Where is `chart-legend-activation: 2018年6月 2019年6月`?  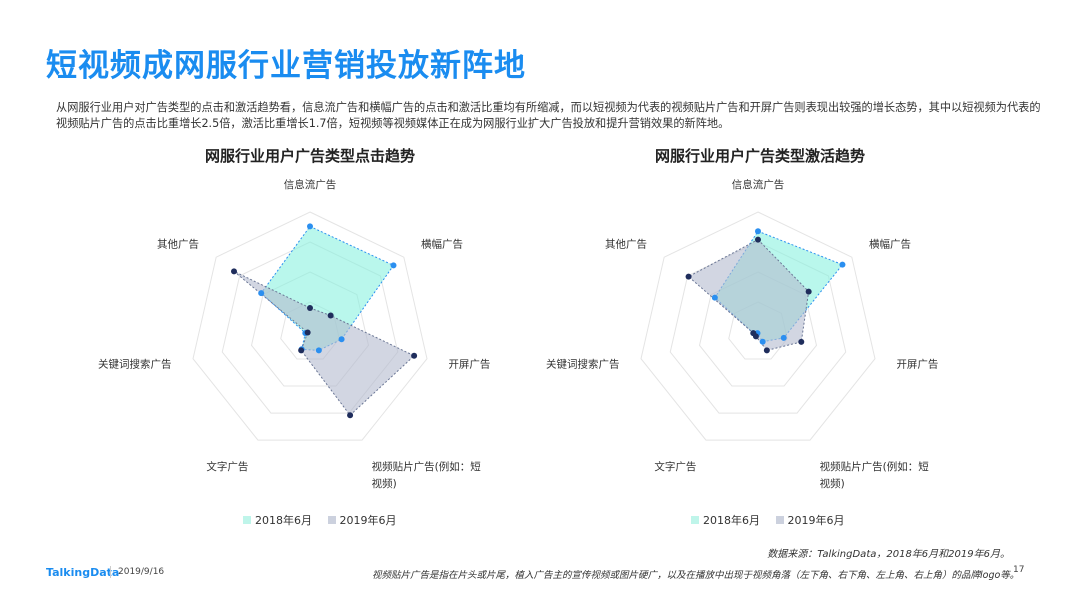
chart-legend-activation: 2018年6月 2019年6月 is located at coordinates (774, 520).